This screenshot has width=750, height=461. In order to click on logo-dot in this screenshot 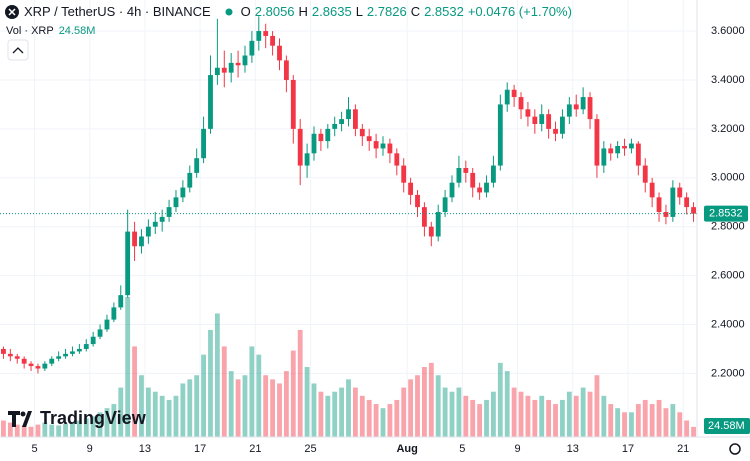, I will do `click(23, 414)`.